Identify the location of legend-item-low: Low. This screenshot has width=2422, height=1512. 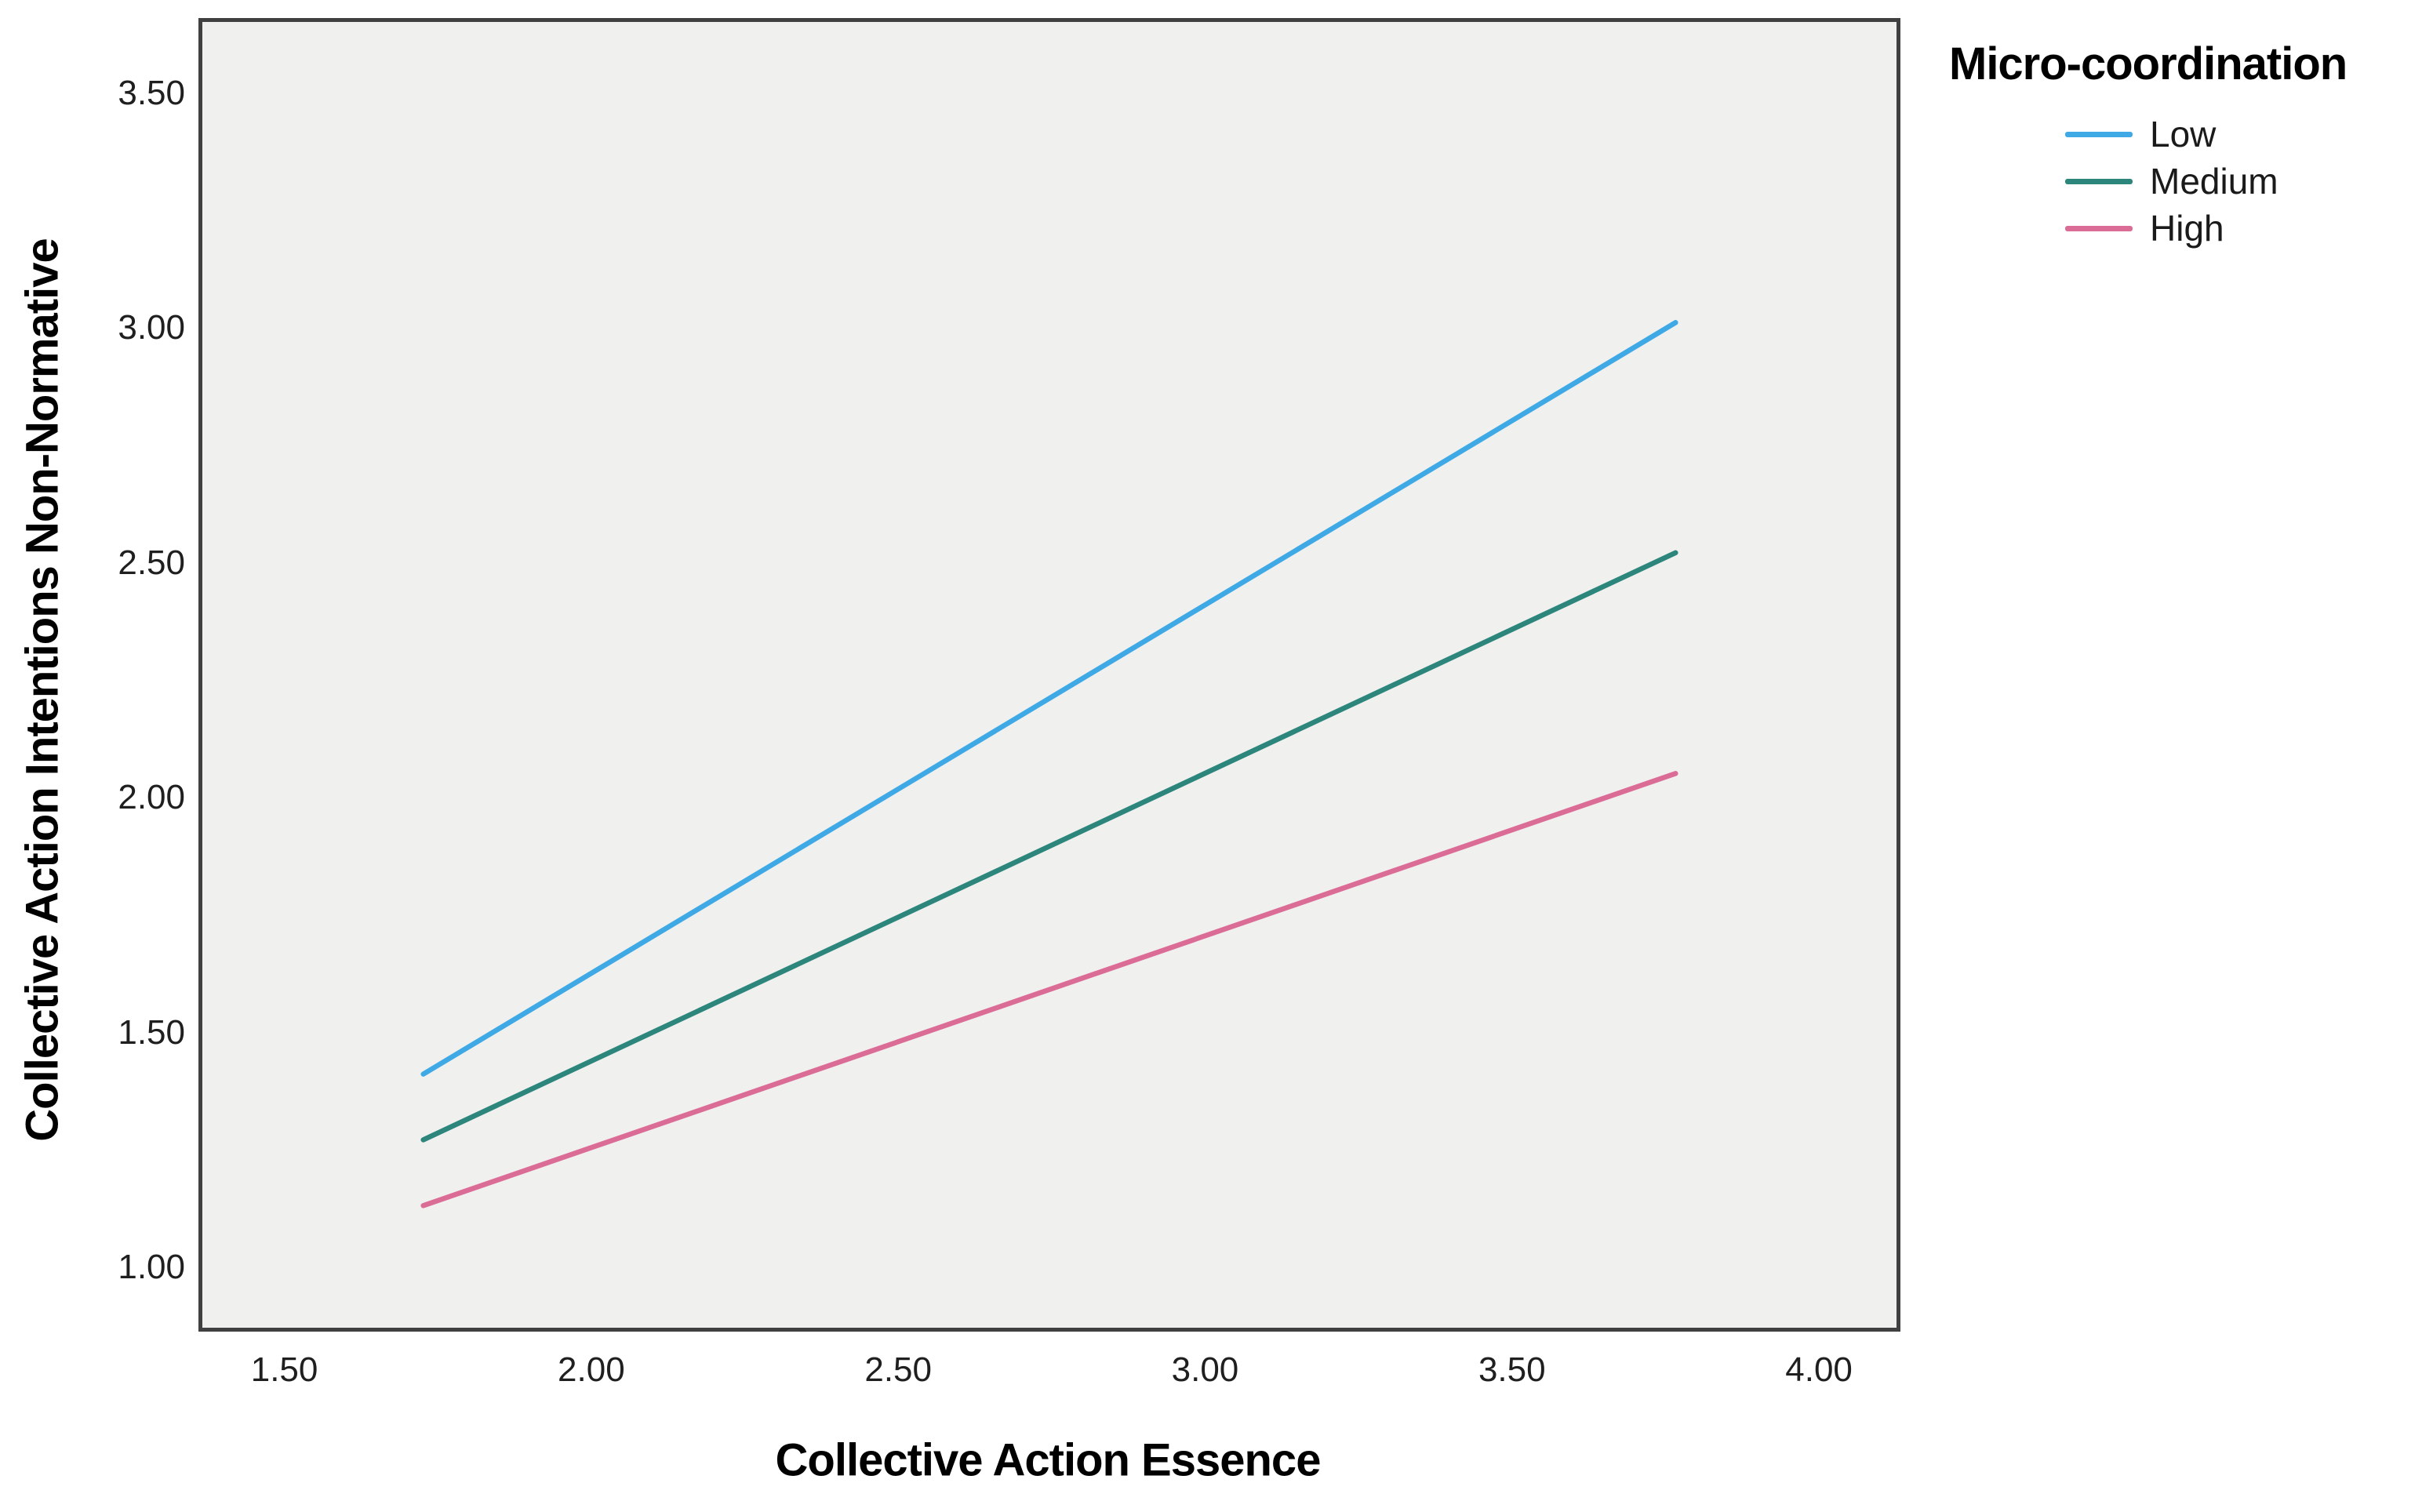
(2180, 134).